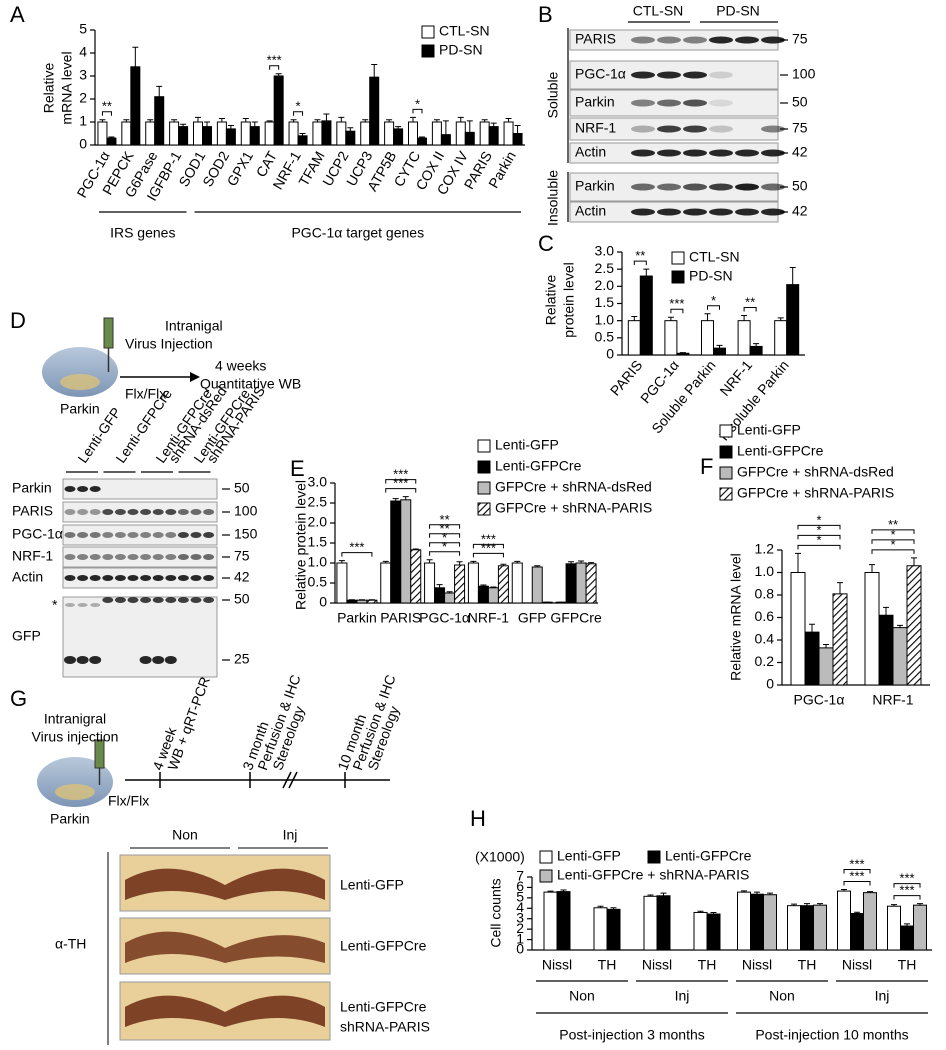  Describe the element at coordinates (736, 617) in the screenshot. I see `y-axis-title: Relative mRNA level` at that location.